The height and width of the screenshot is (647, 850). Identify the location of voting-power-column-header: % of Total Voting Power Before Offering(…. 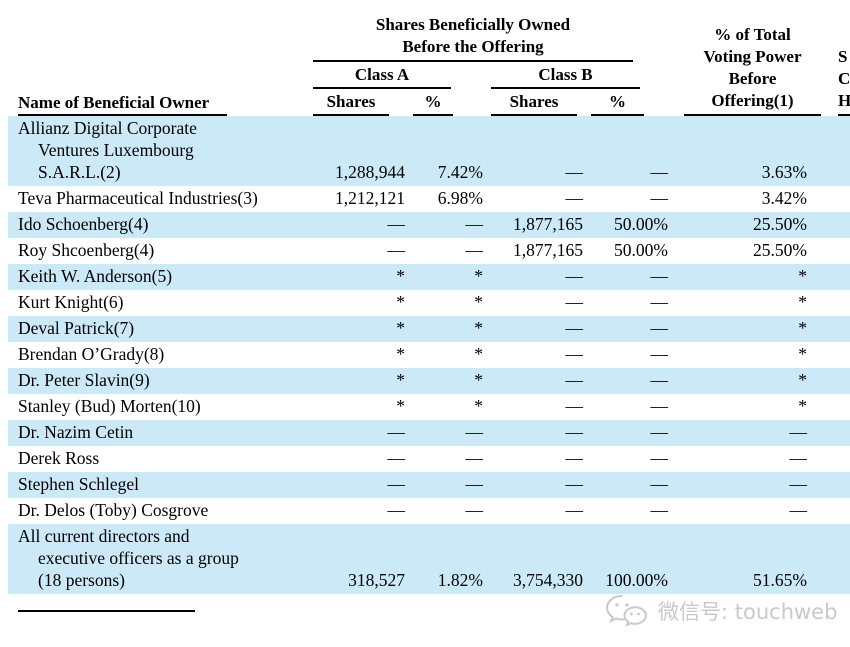
(748, 65).